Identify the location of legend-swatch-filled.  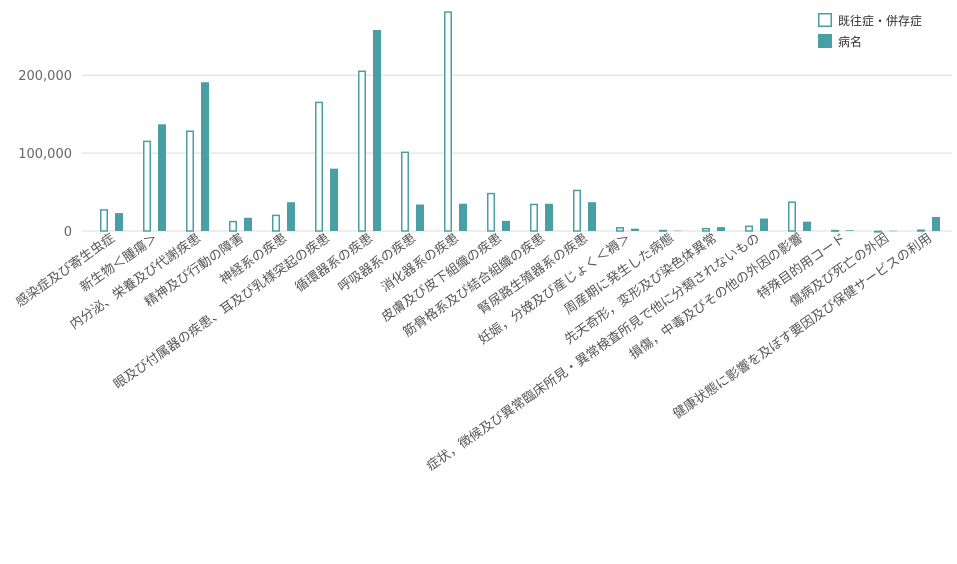
(825, 41).